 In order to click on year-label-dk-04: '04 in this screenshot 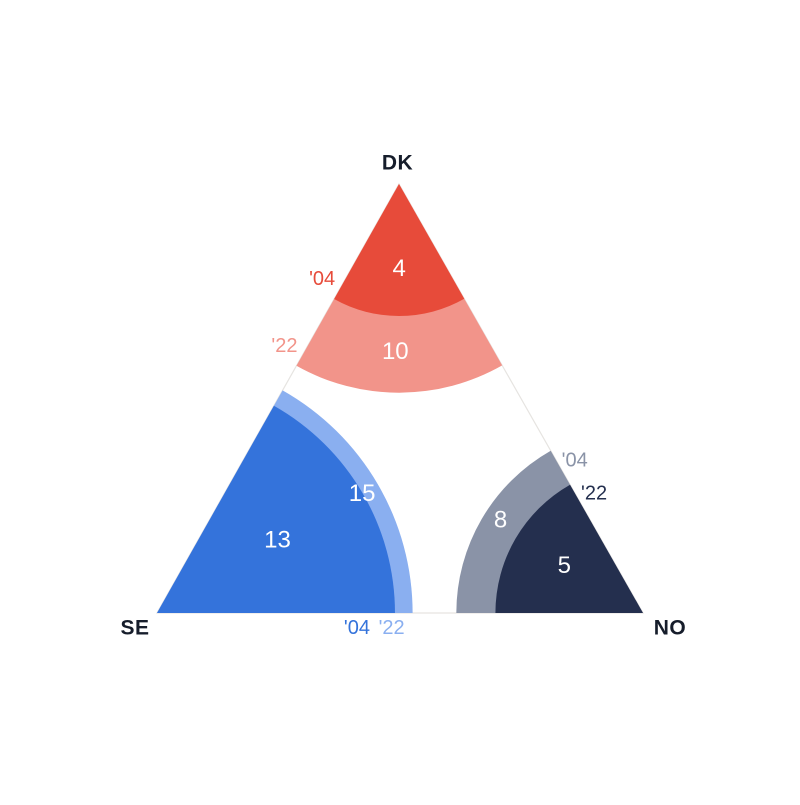, I will do `click(322, 279)`.